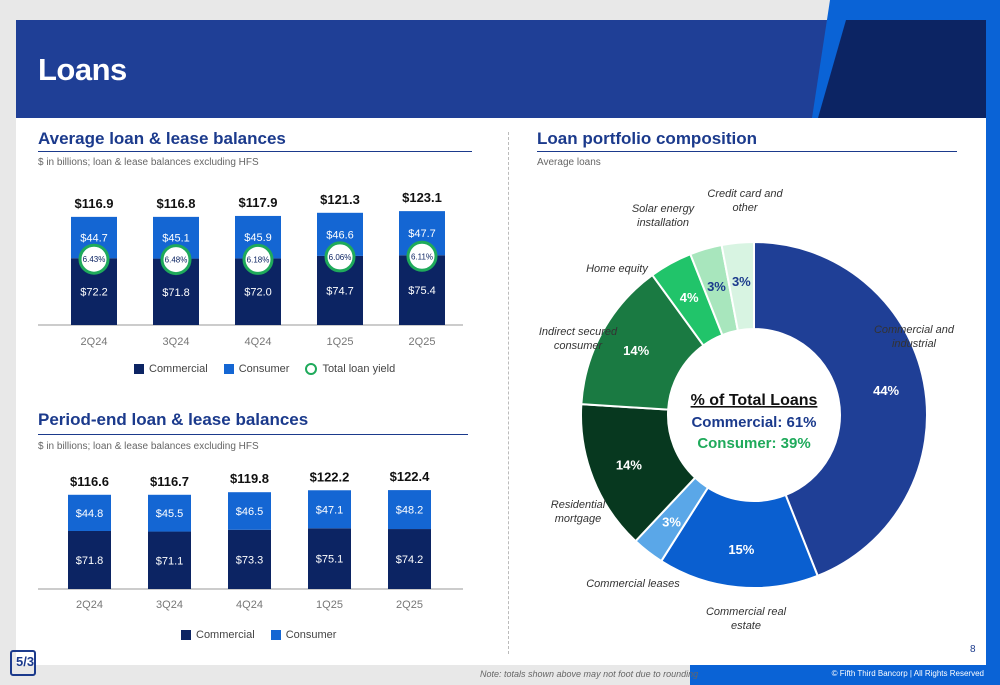  I want to click on label-total: $116.8, so click(175, 203).